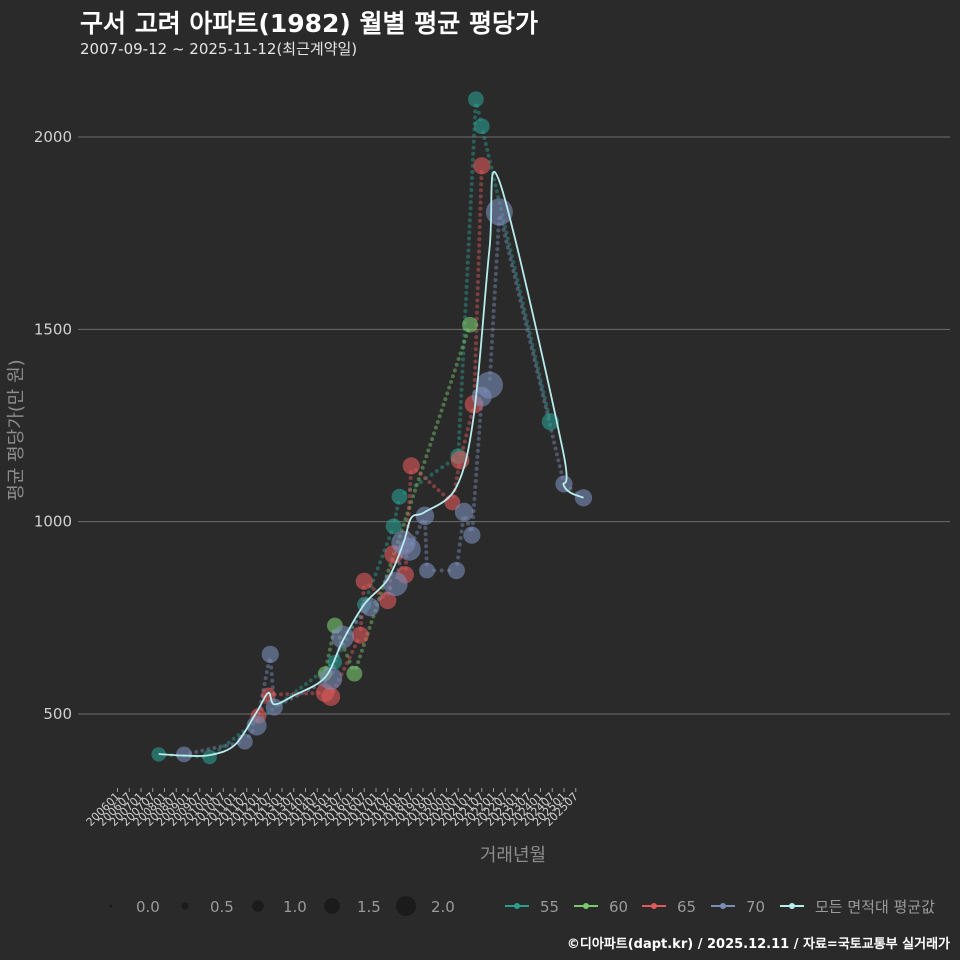  Describe the element at coordinates (513, 855) in the screenshot. I see `x-axis-title: 거래년월` at that location.